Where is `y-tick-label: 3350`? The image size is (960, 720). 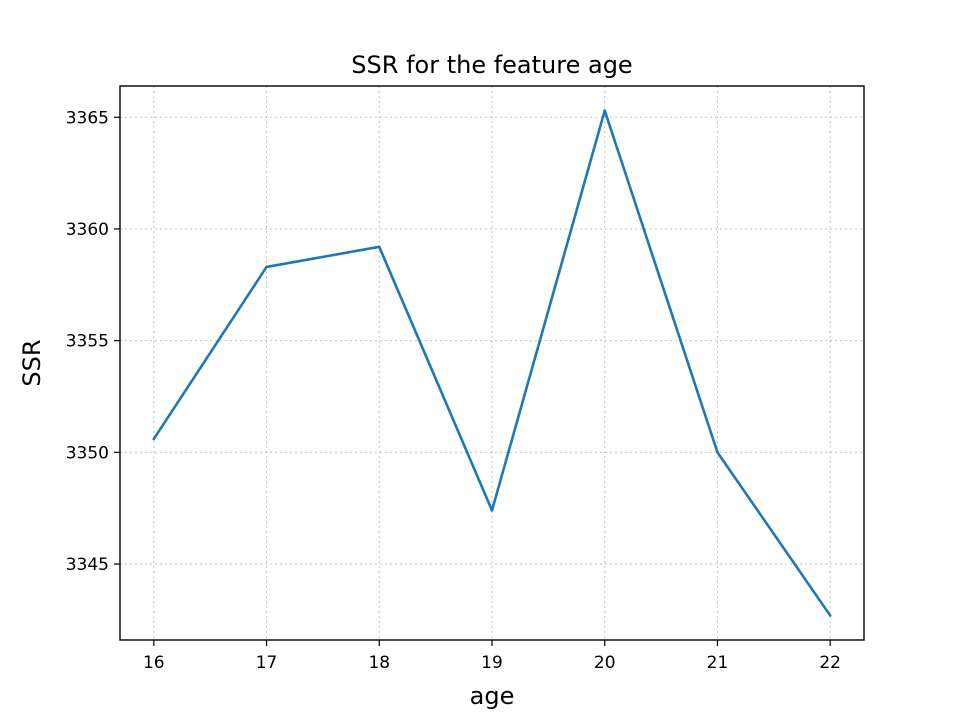
y-tick-label: 3350 is located at coordinates (87, 453).